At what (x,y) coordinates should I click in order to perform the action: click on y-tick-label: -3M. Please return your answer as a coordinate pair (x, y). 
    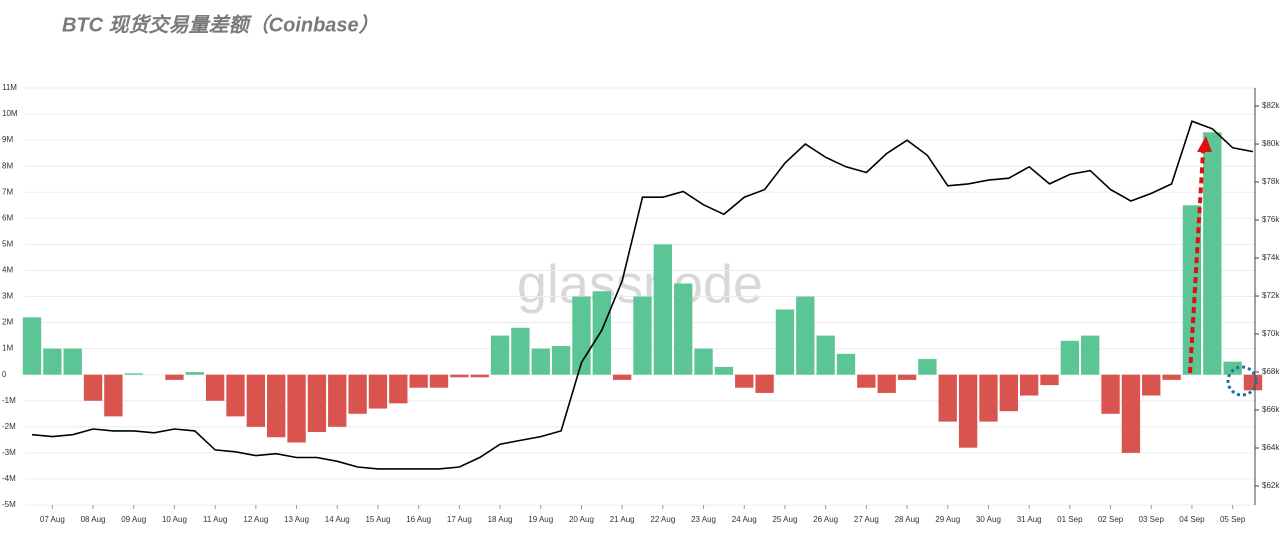
    Looking at the image, I should click on (9, 452).